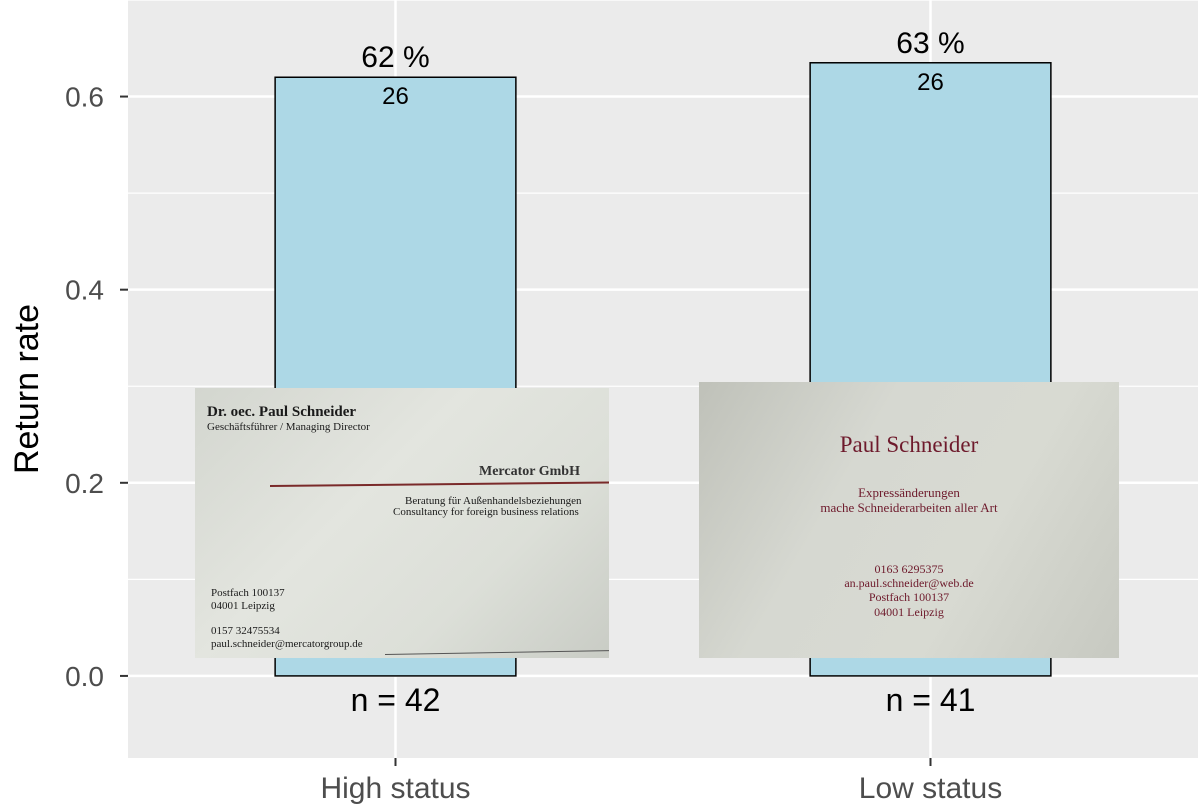  Describe the element at coordinates (84, 676) in the screenshot. I see `y-tick-label: 0.0` at that location.